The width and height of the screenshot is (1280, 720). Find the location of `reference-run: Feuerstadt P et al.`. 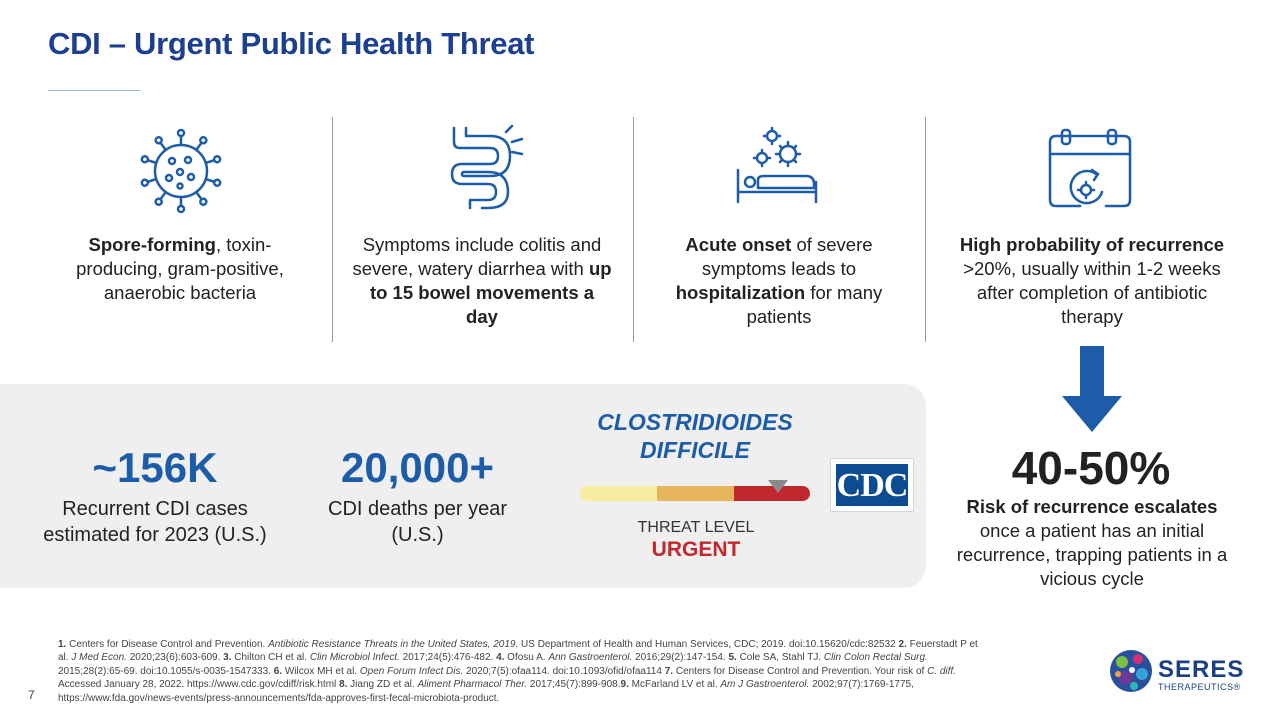

reference-run: Feuerstadt P et al. is located at coordinates (518, 651).